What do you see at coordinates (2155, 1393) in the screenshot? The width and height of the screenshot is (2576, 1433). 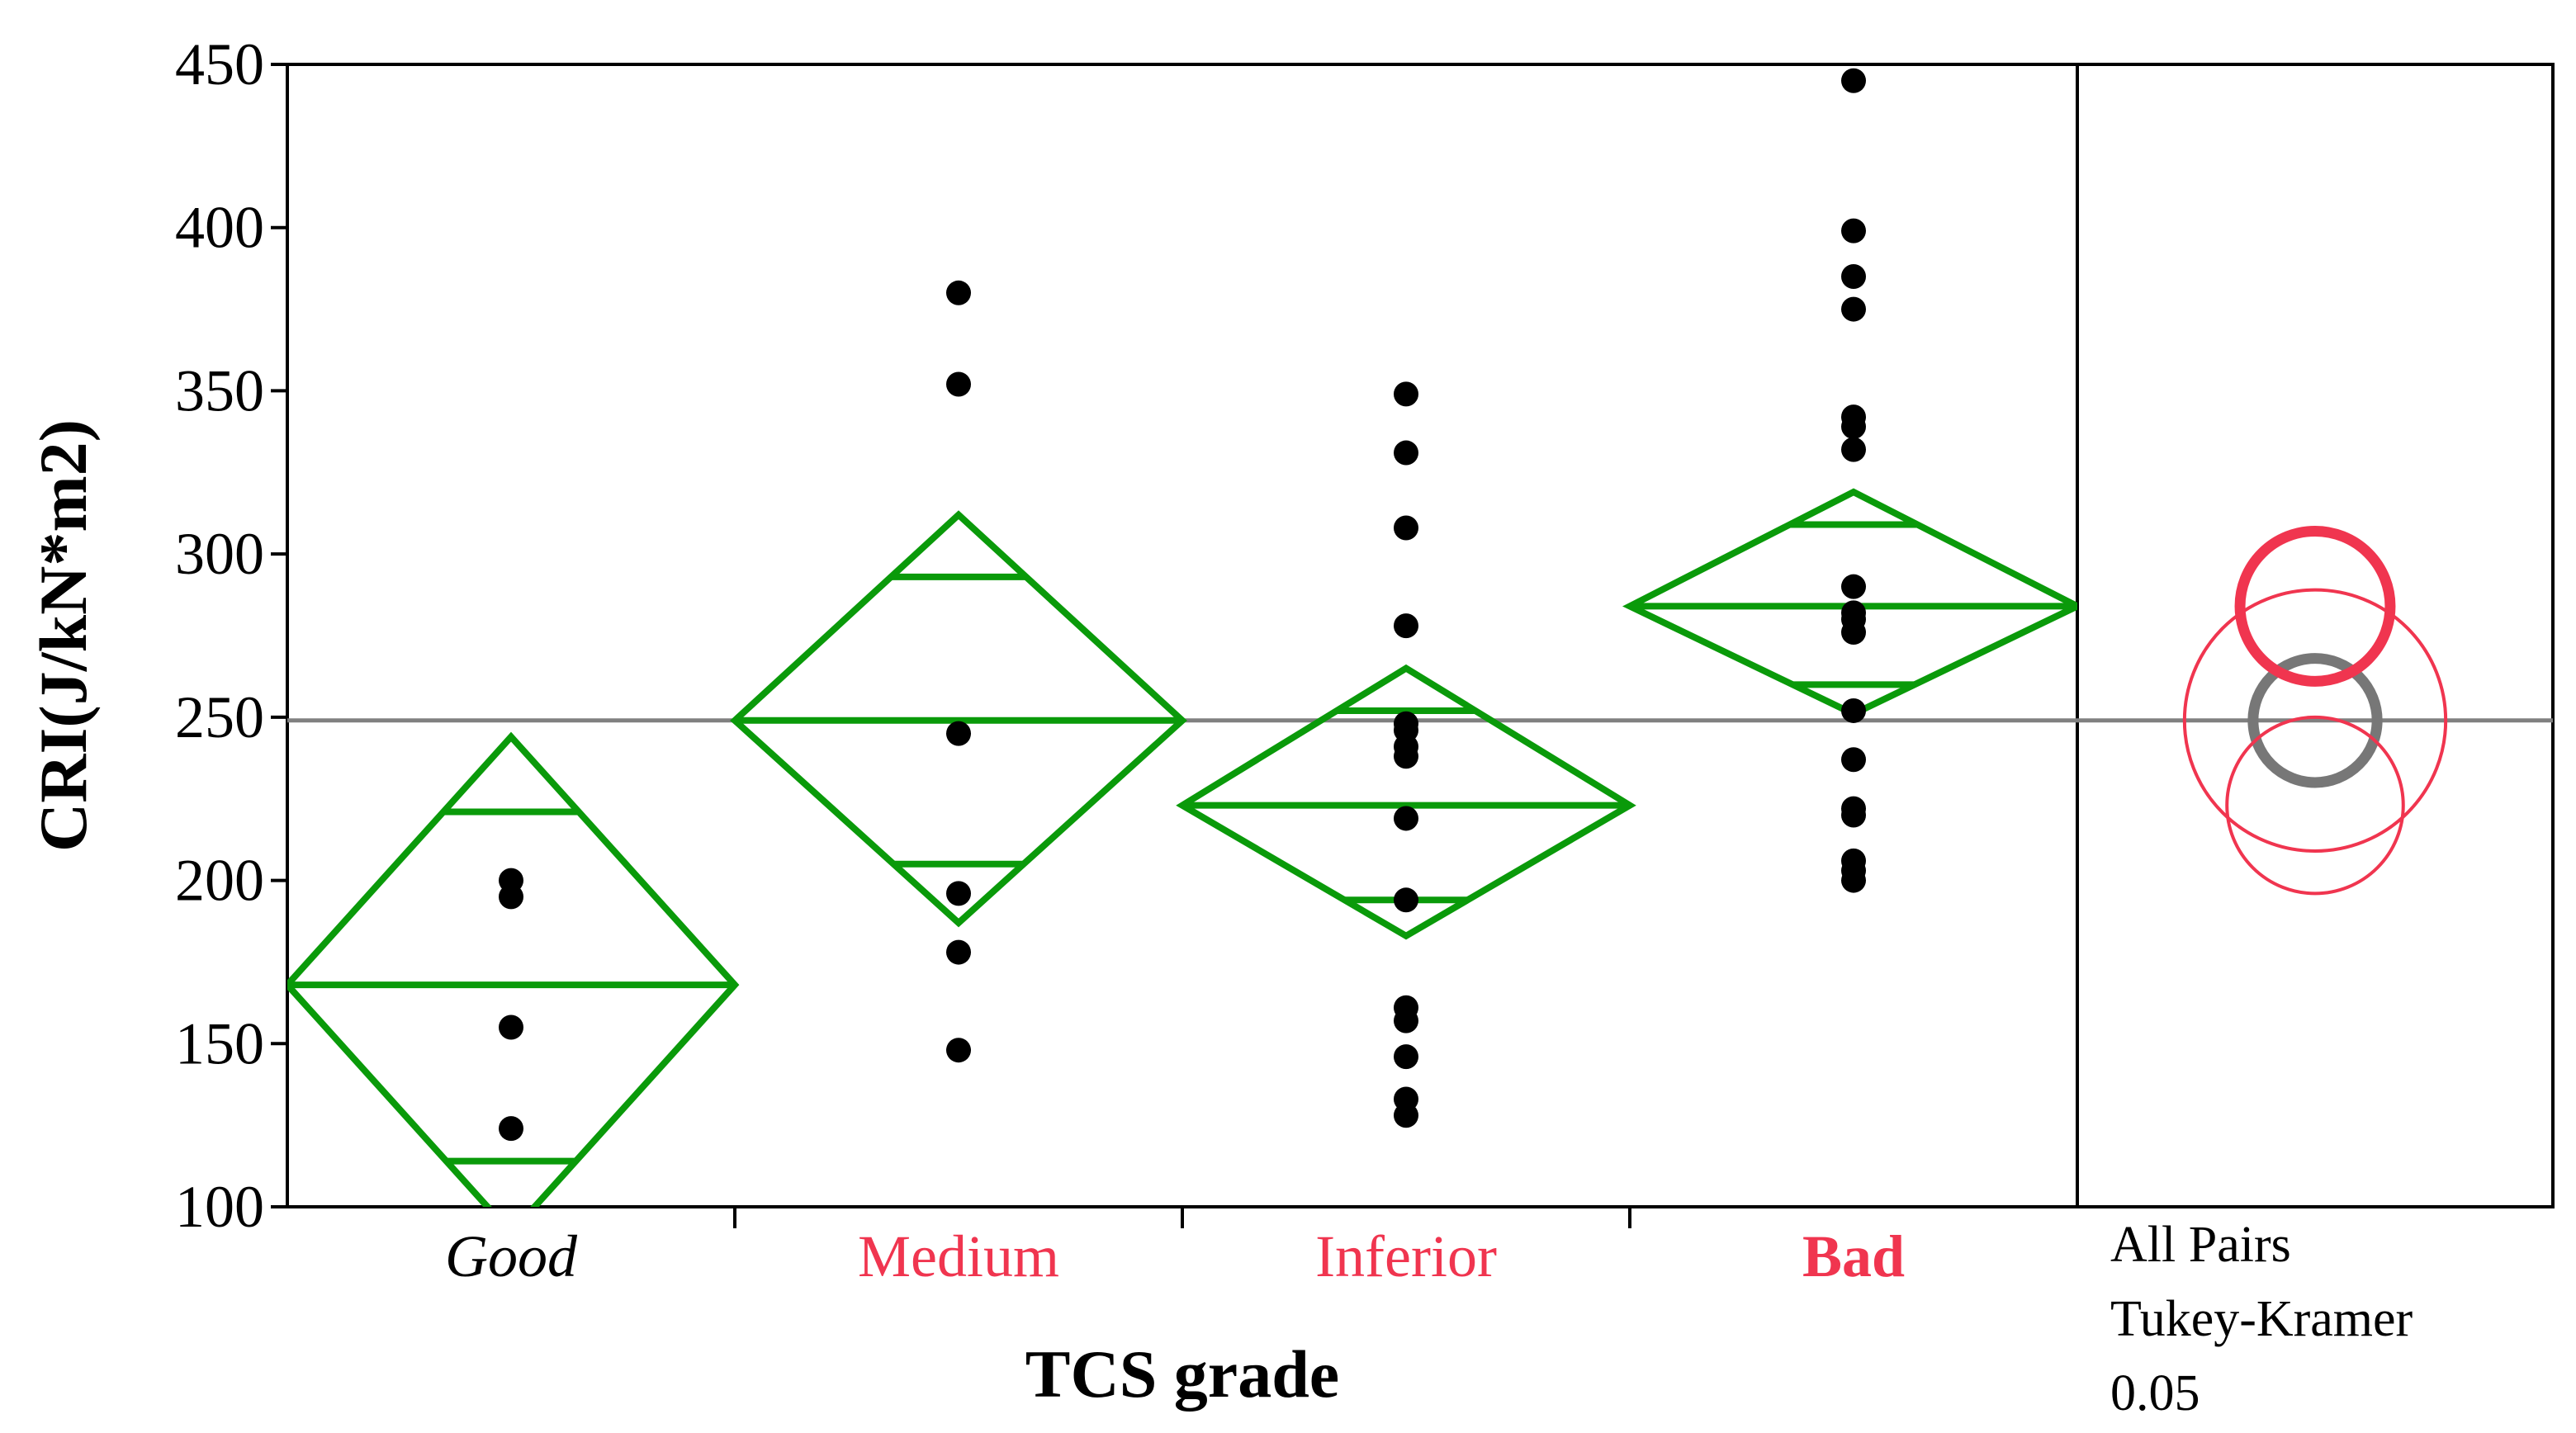 I see `comparison-method-label: 0.05` at bounding box center [2155, 1393].